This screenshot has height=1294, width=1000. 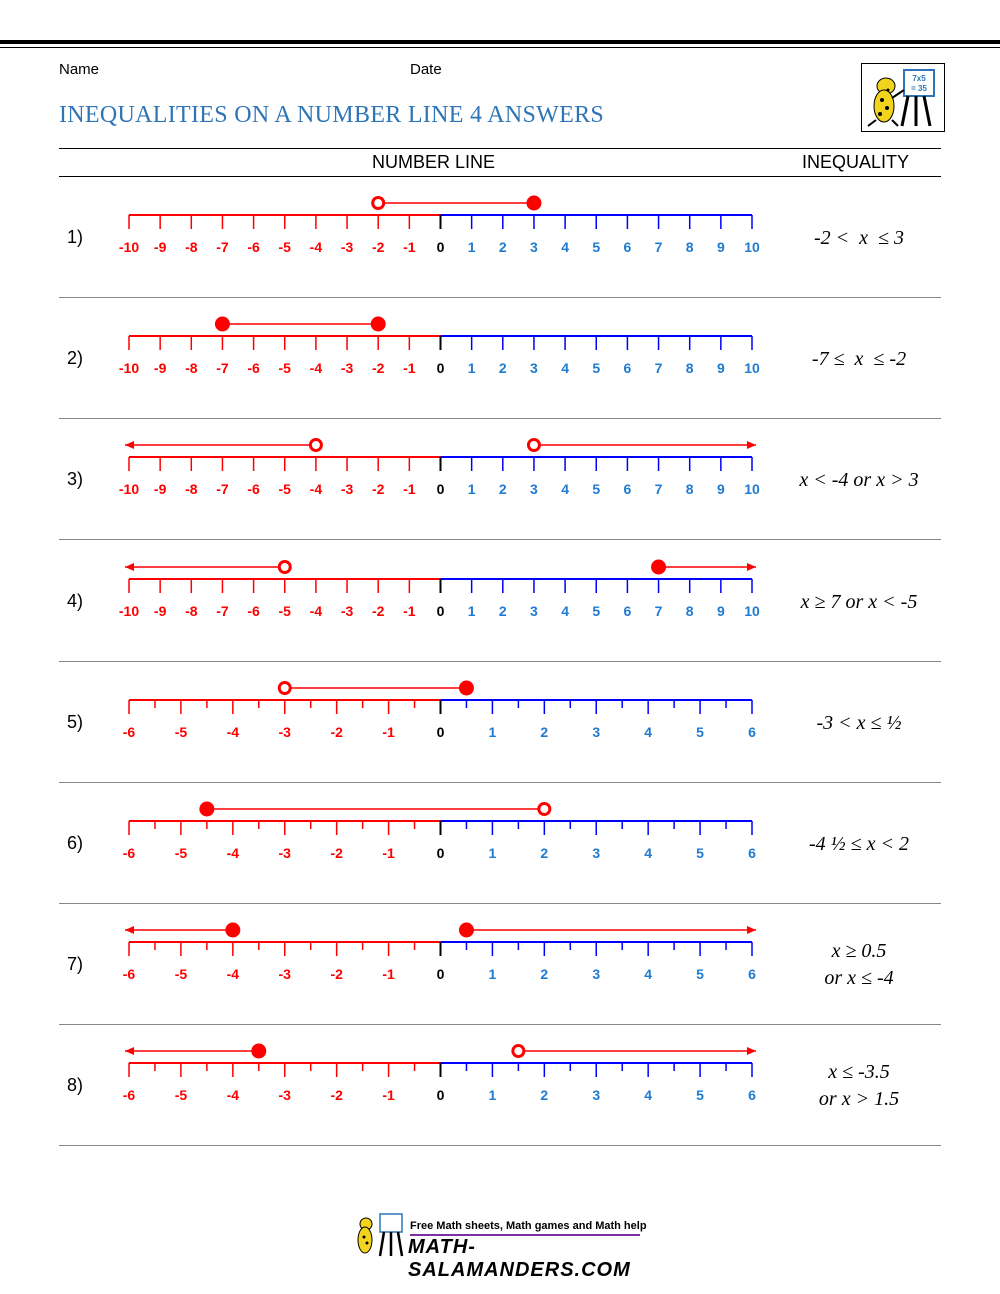 What do you see at coordinates (859, 359) in the screenshot?
I see `inequality-line: -7 ≤ x ≤ -2` at bounding box center [859, 359].